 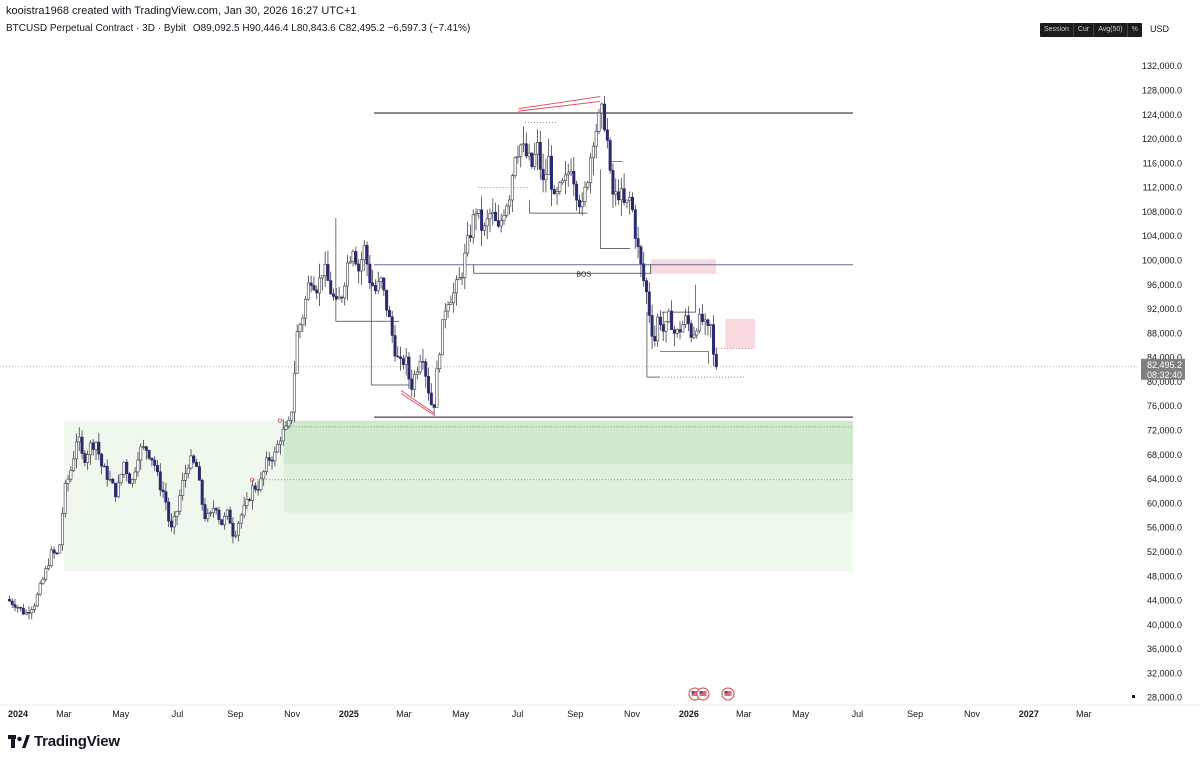 I want to click on price-tick-label: 40,000.0, so click(x=1164, y=625).